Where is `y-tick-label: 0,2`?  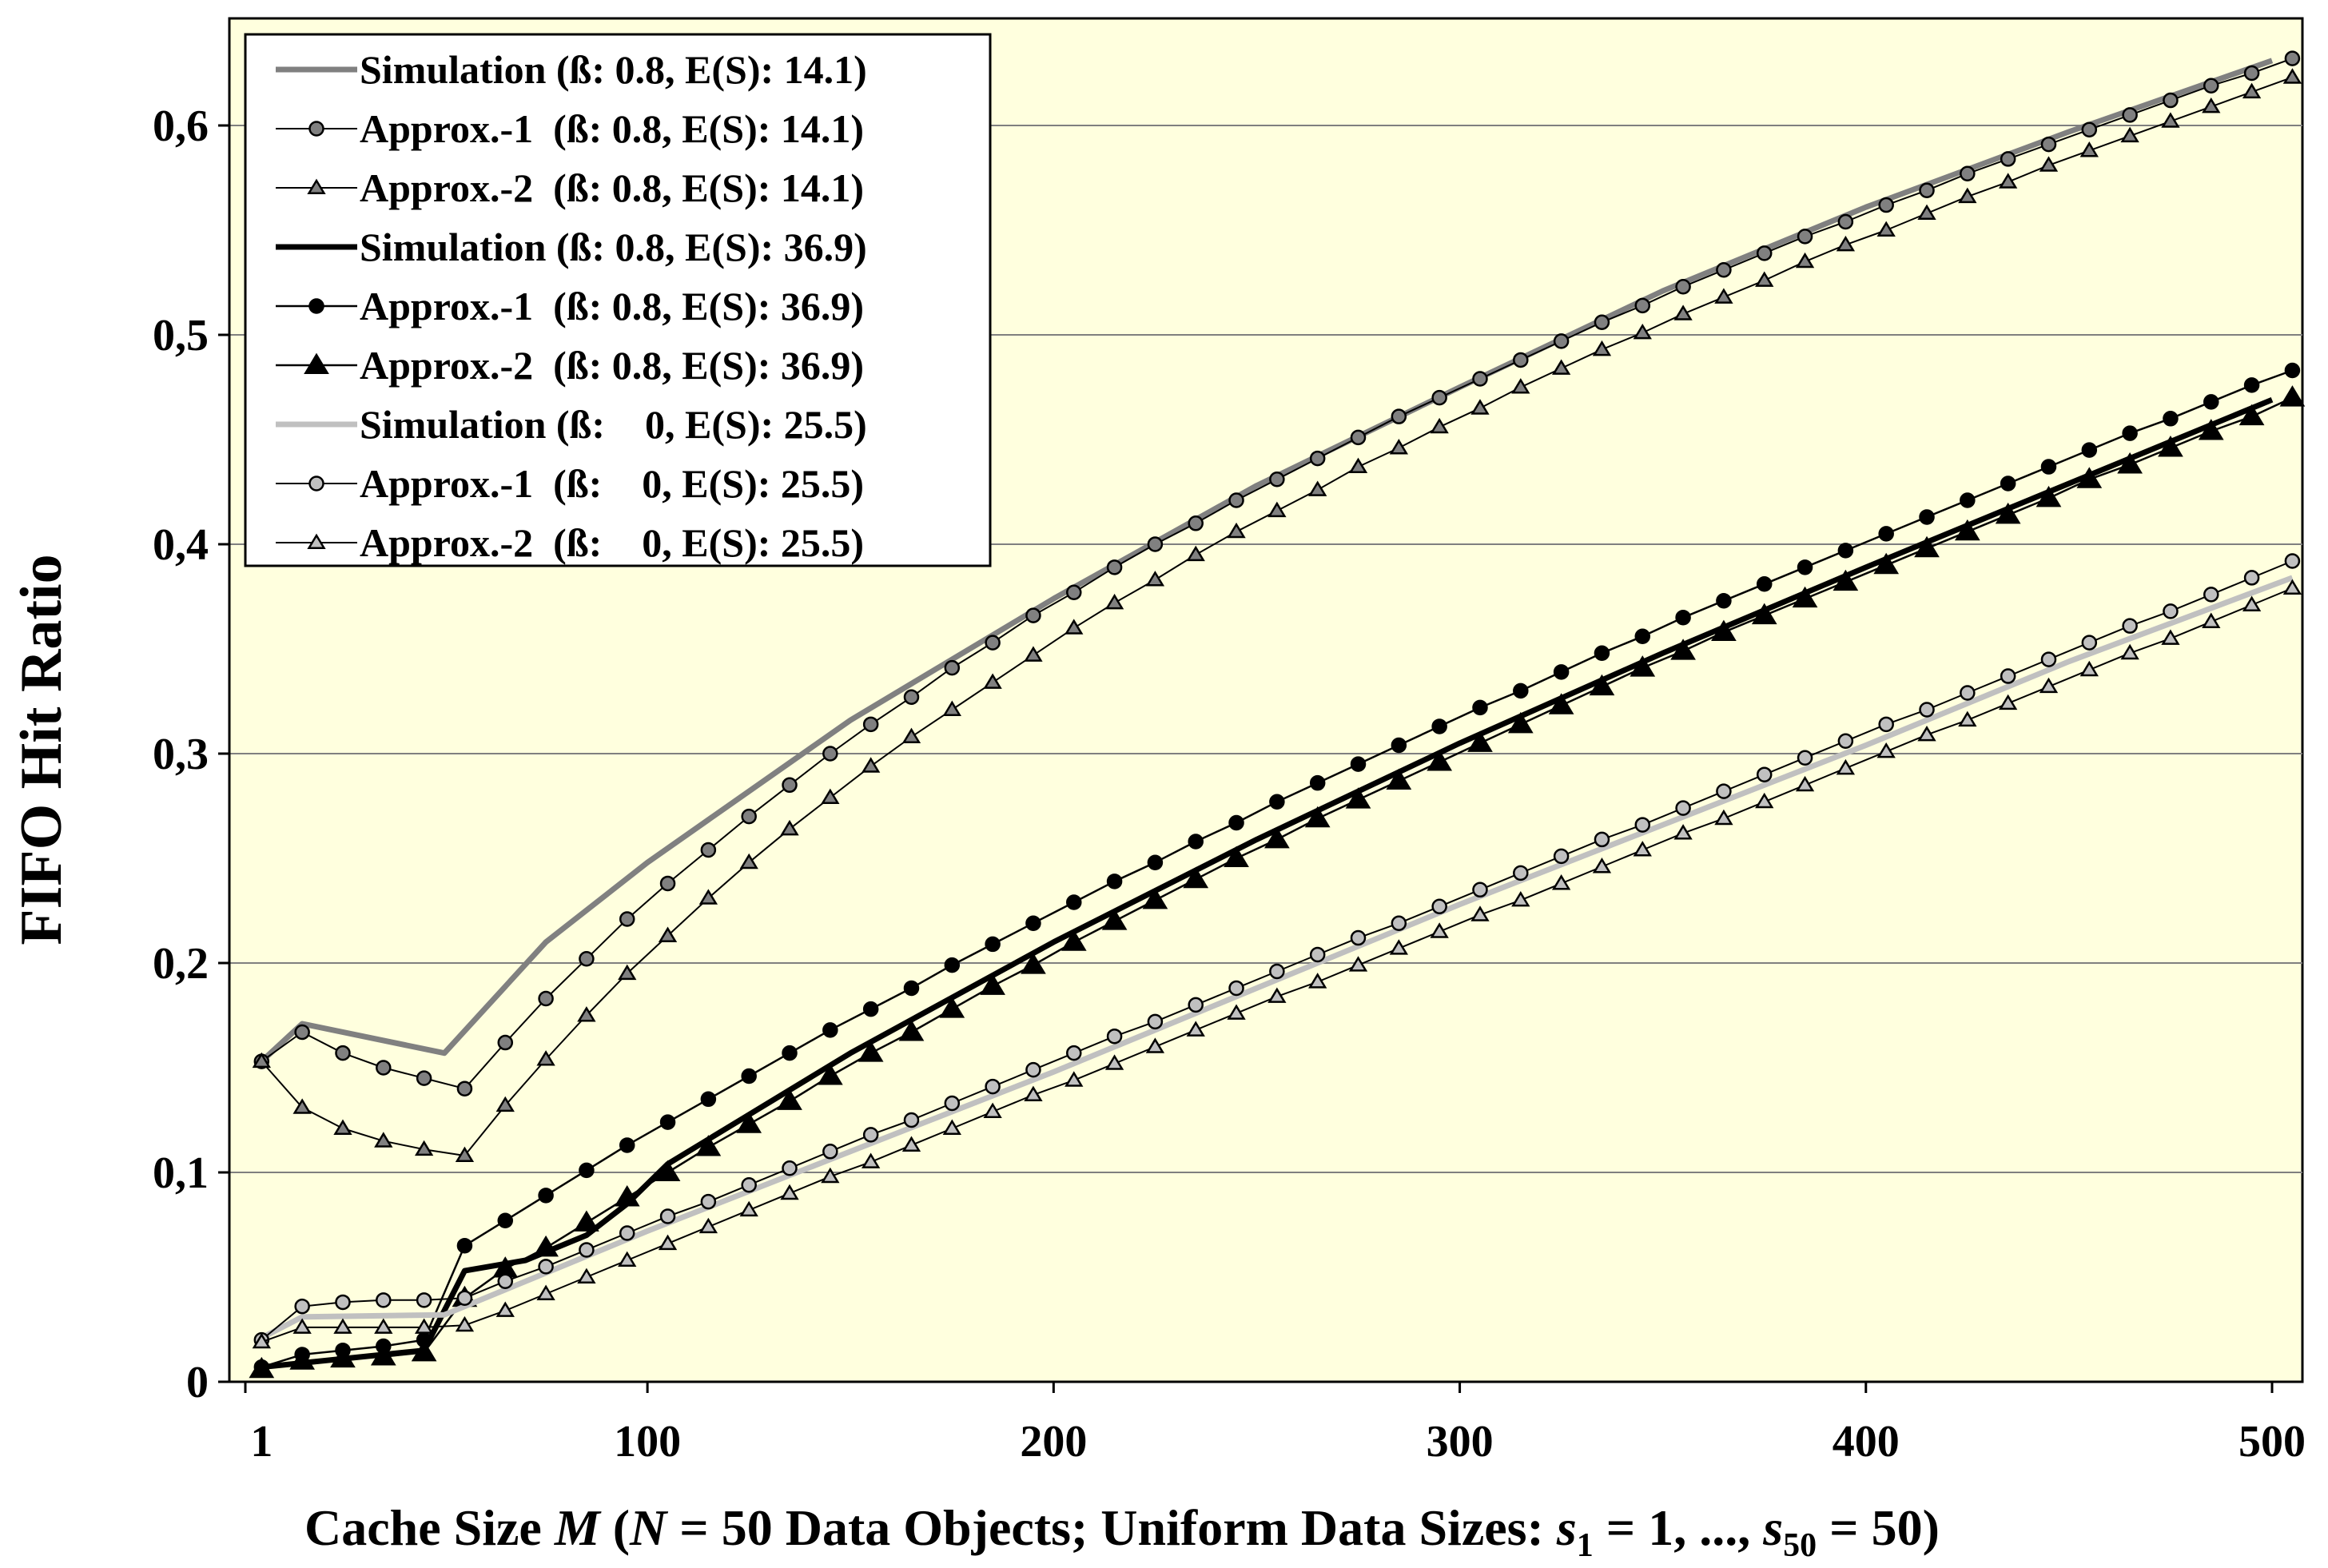
y-tick-label: 0,2 is located at coordinates (181, 964).